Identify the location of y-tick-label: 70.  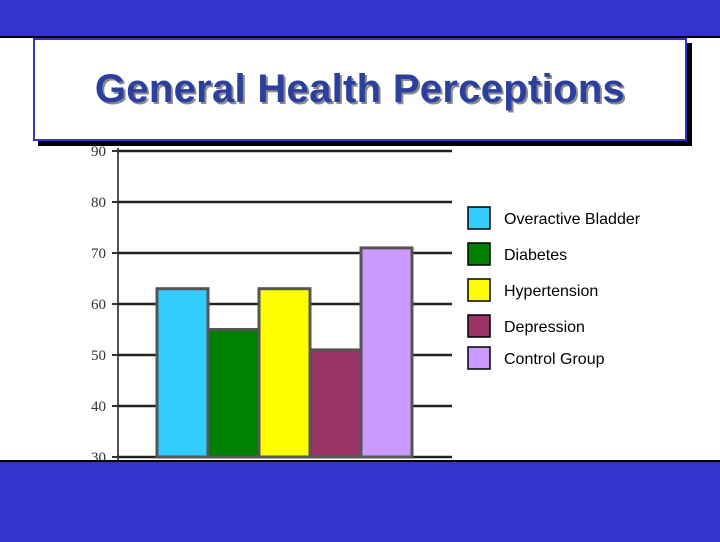
(98, 254).